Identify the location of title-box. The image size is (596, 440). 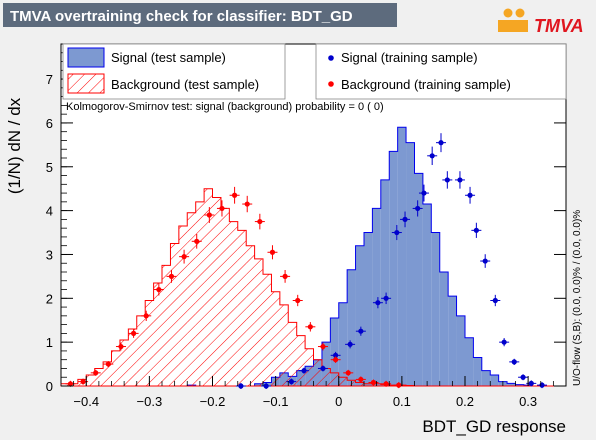
(200, 15).